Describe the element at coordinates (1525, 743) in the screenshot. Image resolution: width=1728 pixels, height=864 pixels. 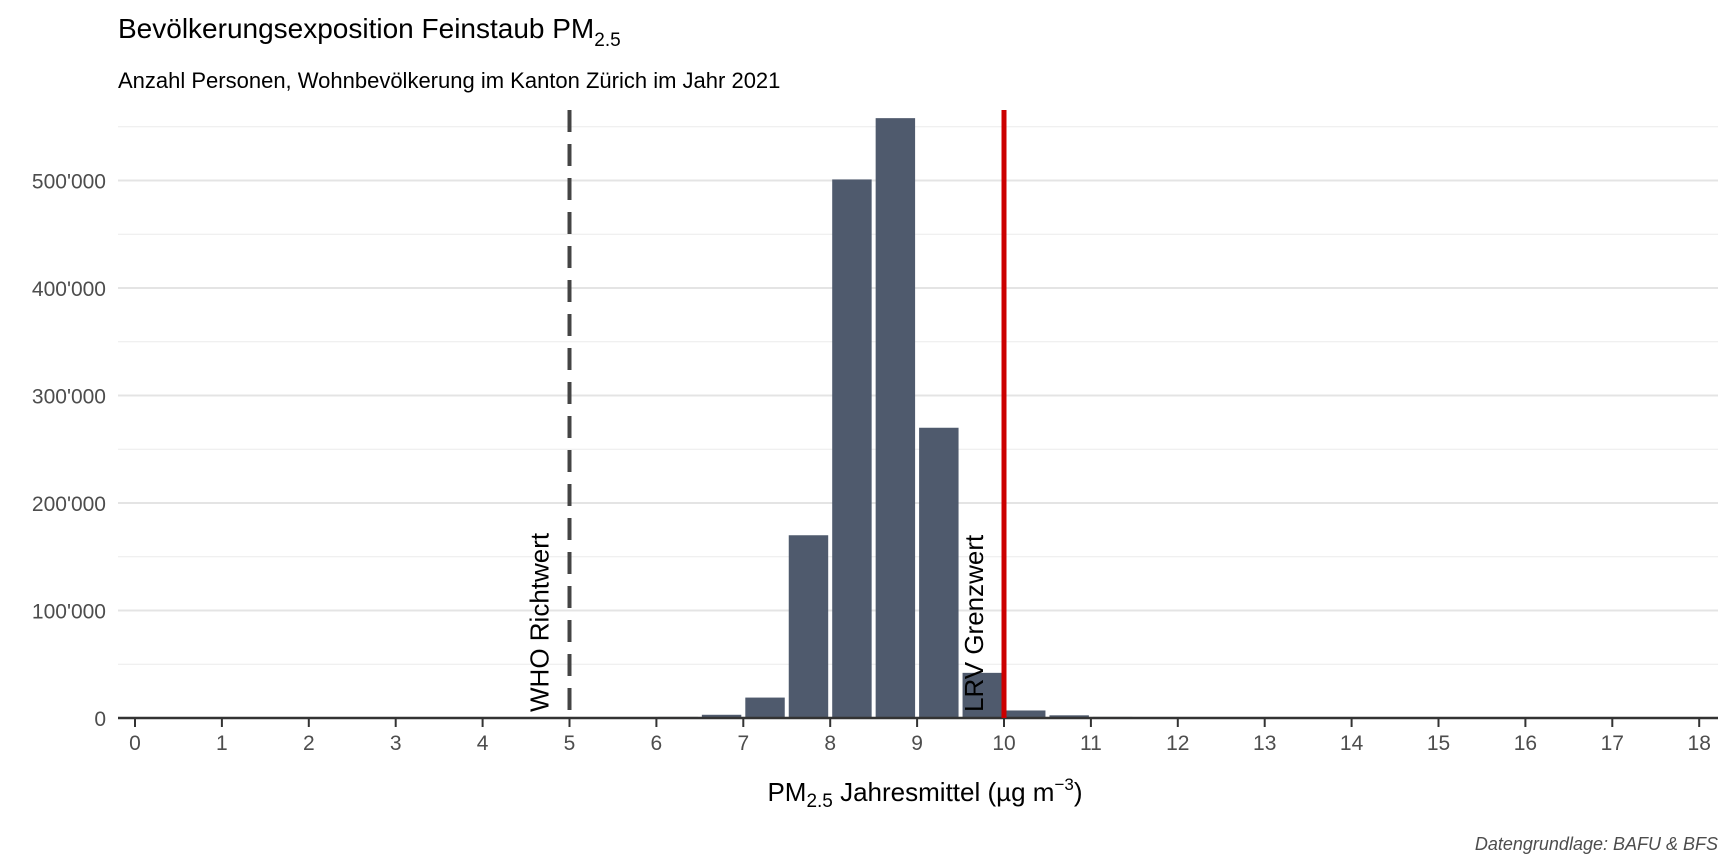
I see `x-tick-label: 16` at that location.